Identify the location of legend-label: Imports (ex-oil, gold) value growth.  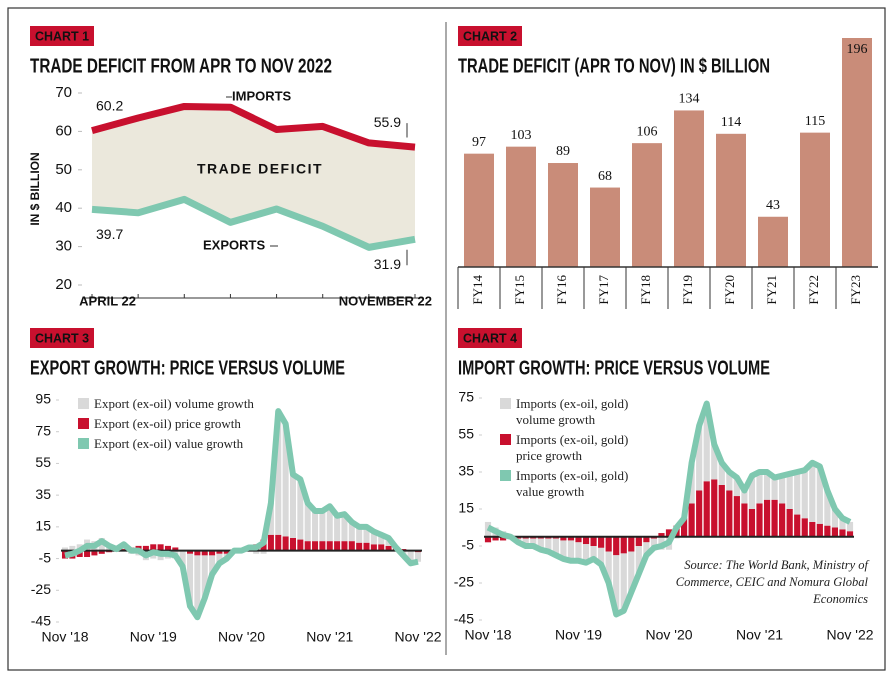
(572, 483).